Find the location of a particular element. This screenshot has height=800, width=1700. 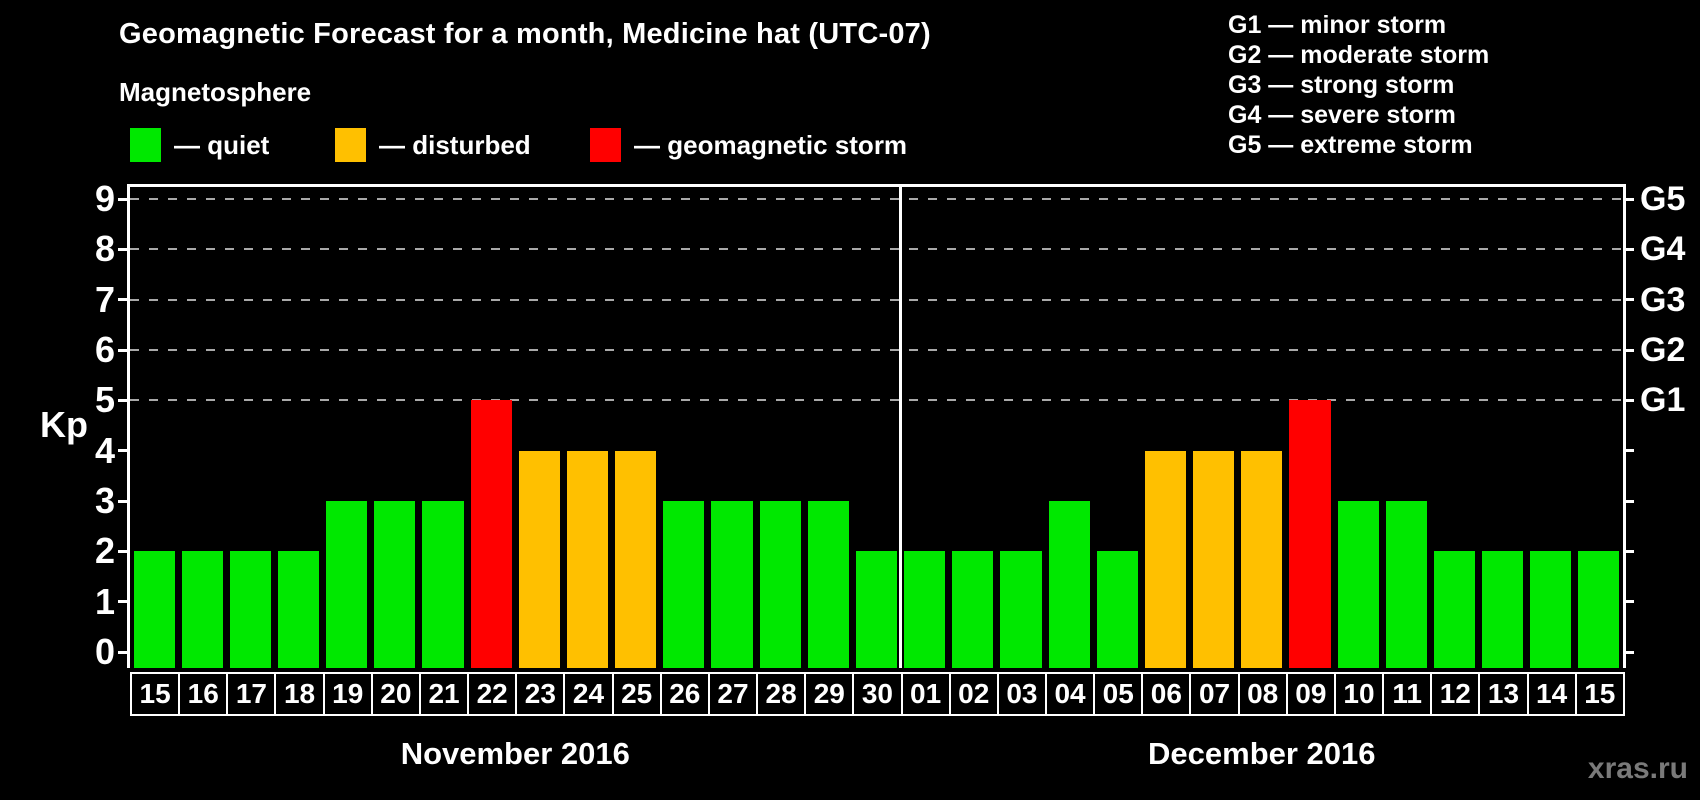

y-axis-tick-label: 2 is located at coordinates (104, 551).